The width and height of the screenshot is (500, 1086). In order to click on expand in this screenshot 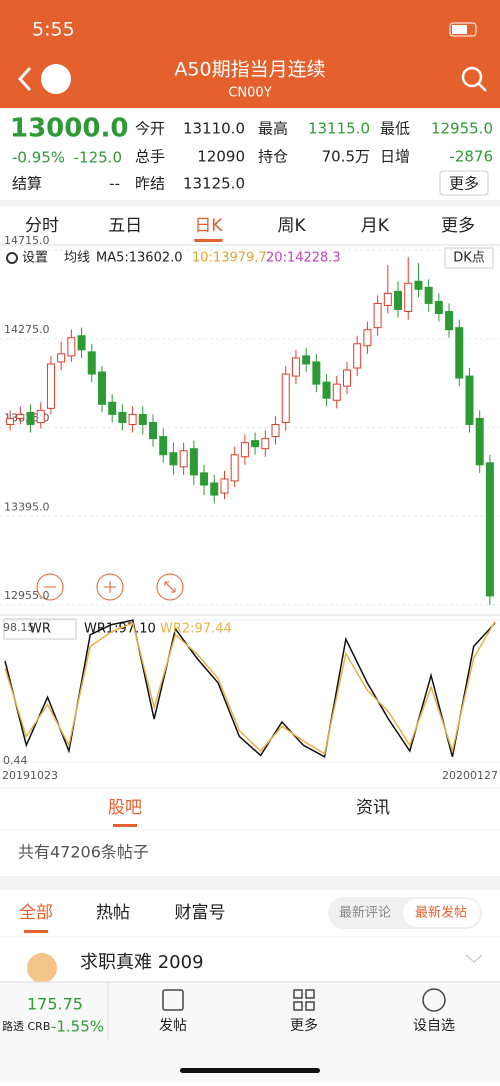, I will do `click(474, 958)`.